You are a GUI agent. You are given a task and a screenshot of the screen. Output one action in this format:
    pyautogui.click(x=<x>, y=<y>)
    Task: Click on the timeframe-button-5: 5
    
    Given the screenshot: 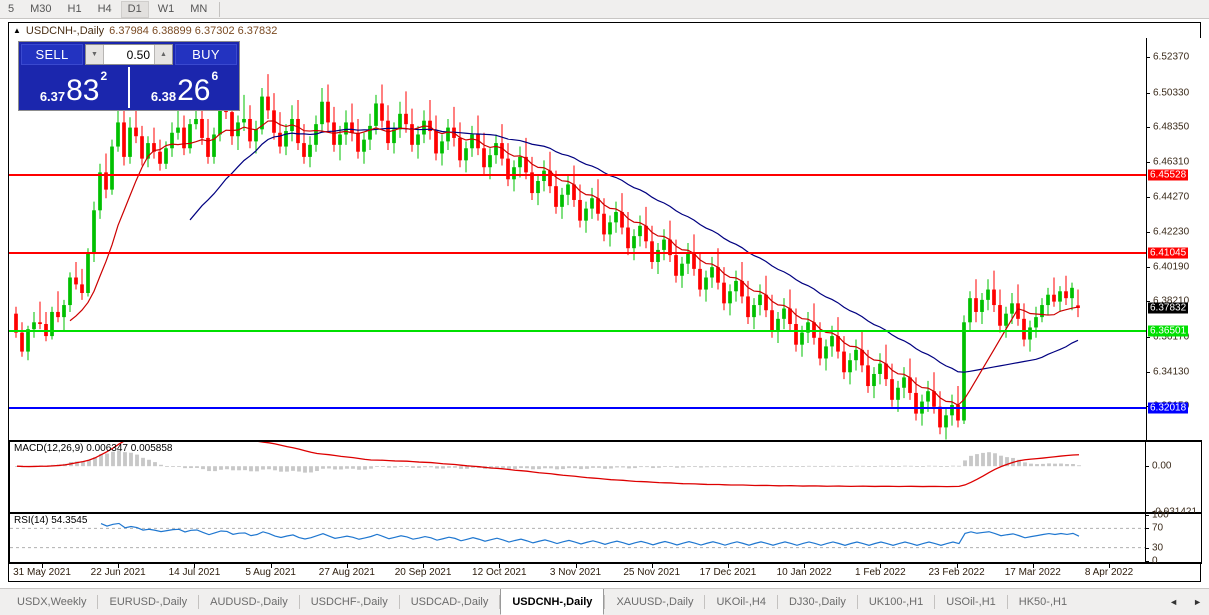 What is the action you would take?
    pyautogui.click(x=11, y=8)
    